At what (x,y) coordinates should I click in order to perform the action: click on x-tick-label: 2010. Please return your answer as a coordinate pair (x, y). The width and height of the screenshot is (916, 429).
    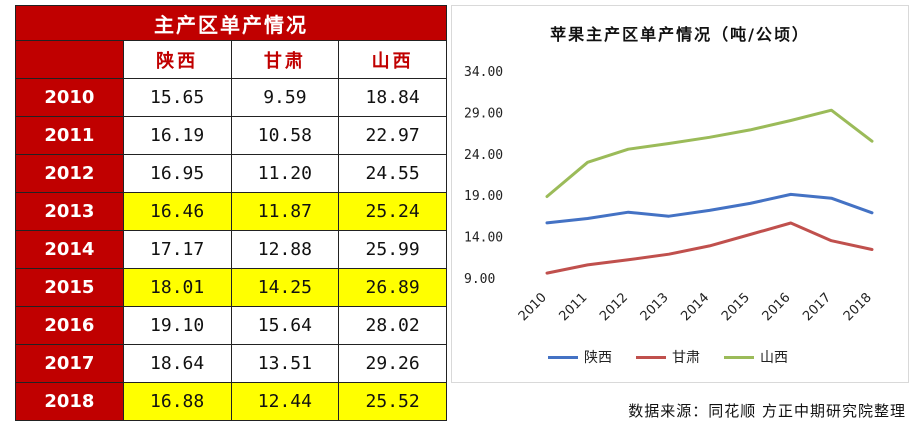
    Looking at the image, I should click on (533, 307).